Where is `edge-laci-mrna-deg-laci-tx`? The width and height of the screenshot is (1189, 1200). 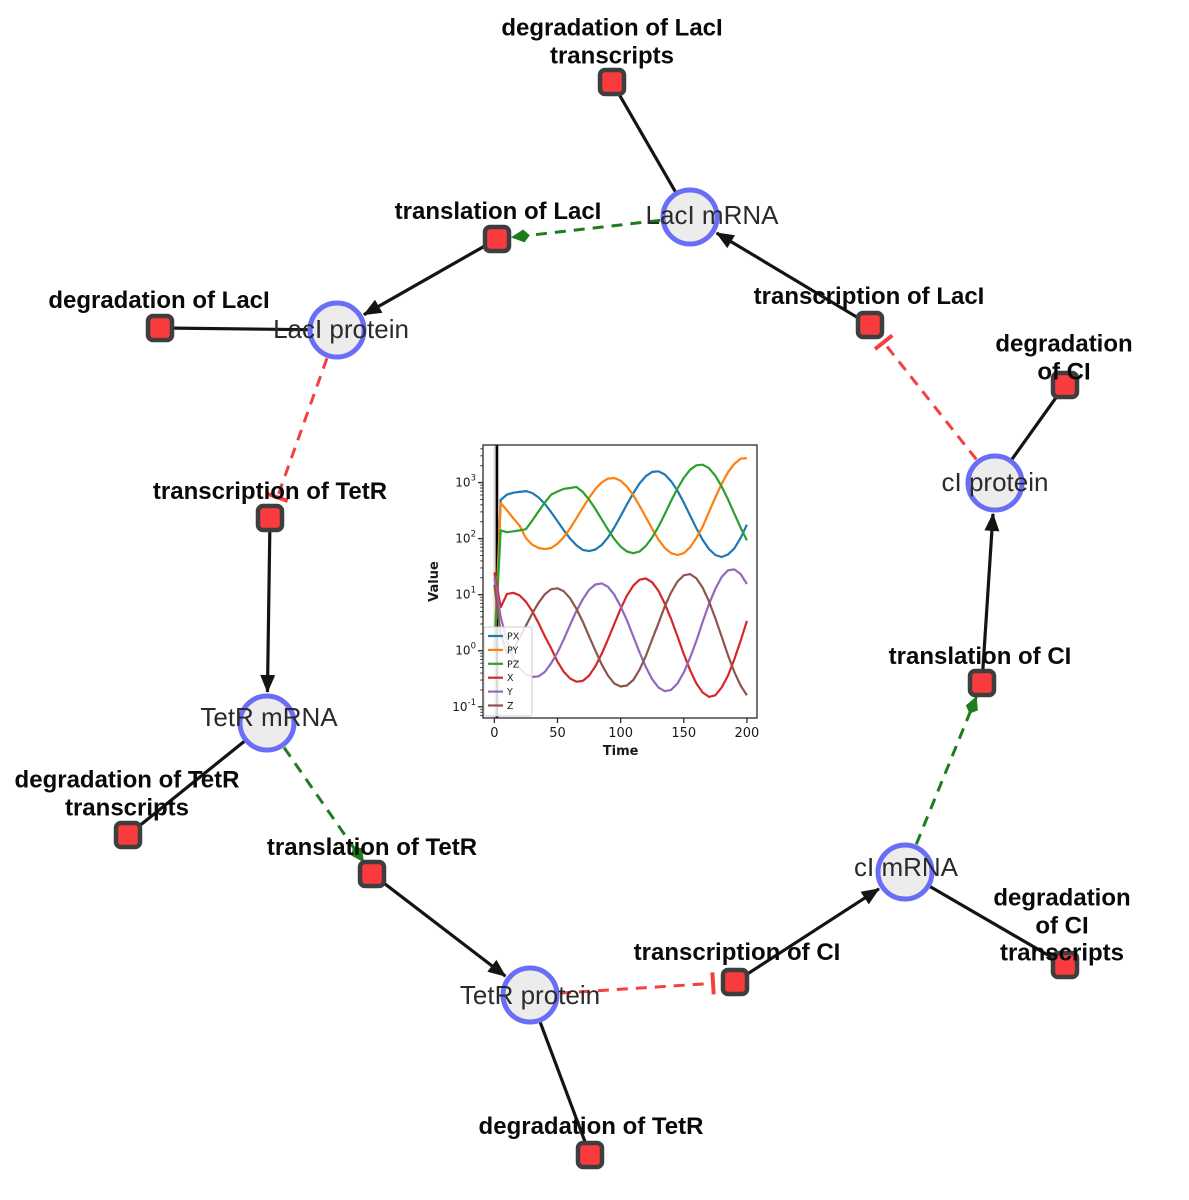
edge-laci-mrna-deg-laci-tx is located at coordinates (647, 143).